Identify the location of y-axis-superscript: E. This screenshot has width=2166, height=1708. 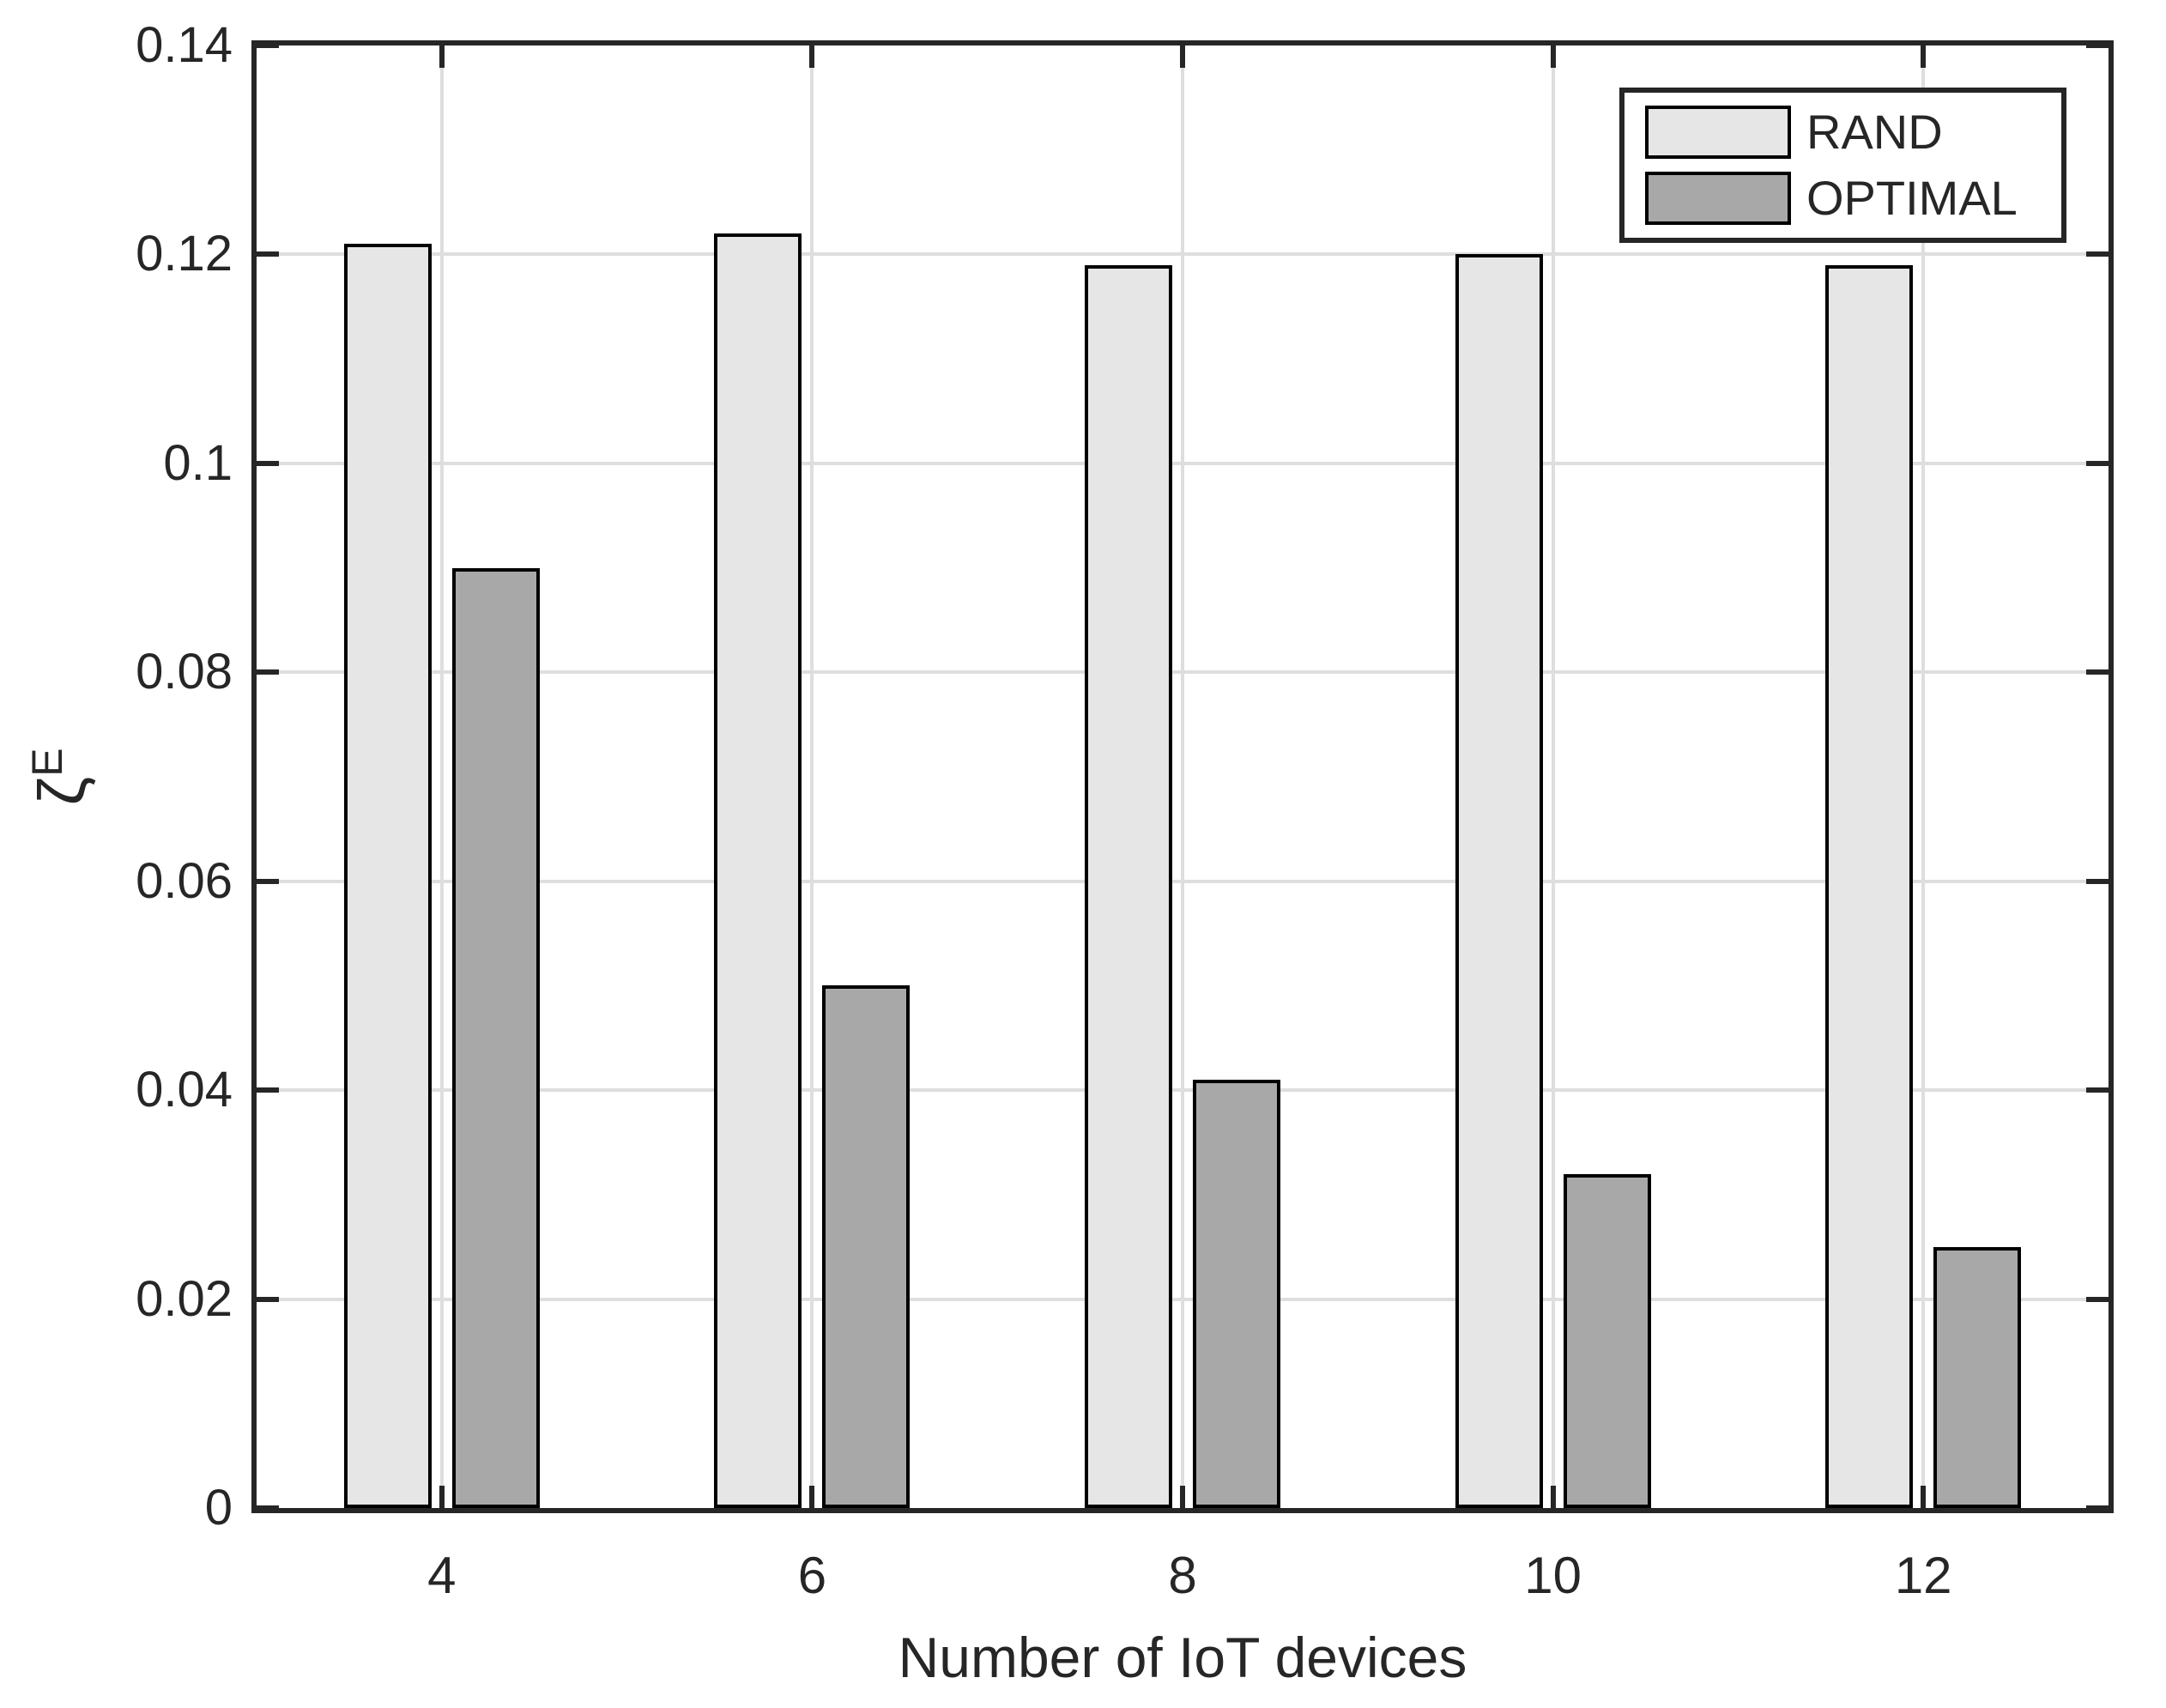
(46, 763).